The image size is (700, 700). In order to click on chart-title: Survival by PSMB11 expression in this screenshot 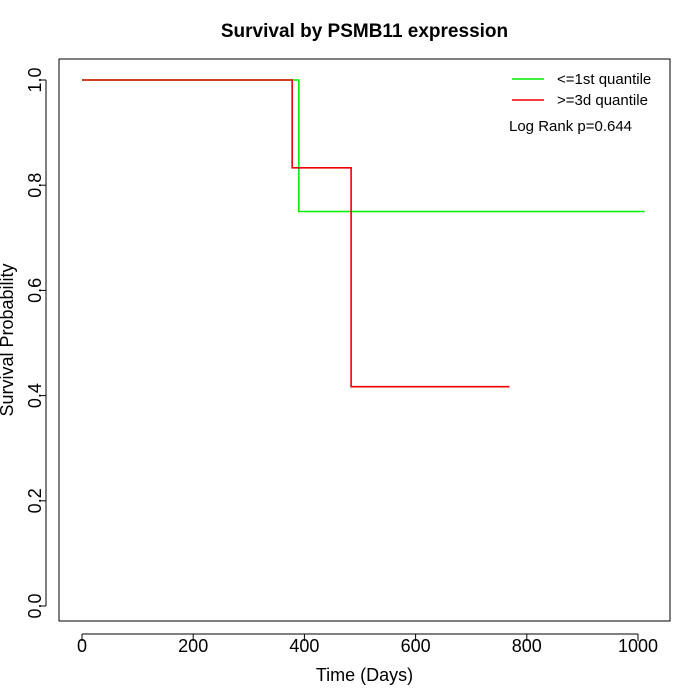, I will do `click(364, 31)`.